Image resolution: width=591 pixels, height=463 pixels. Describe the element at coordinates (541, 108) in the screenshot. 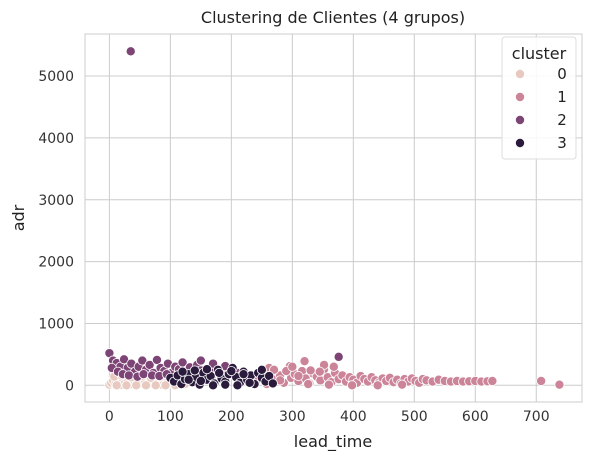

I see `legend-items: 0 1 2 3` at that location.